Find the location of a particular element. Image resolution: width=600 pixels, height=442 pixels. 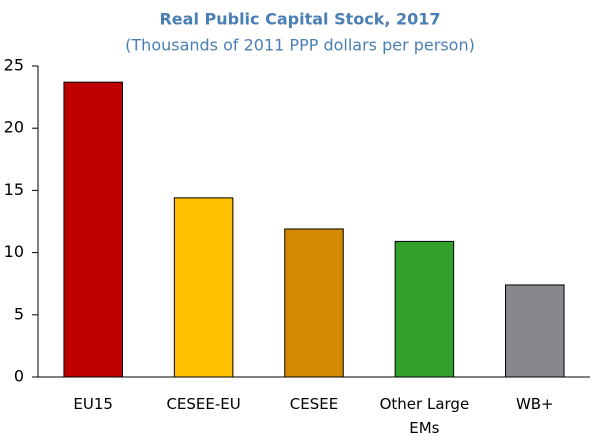

chart-title: Real Public Capital Stock, 2017 is located at coordinates (299, 19).